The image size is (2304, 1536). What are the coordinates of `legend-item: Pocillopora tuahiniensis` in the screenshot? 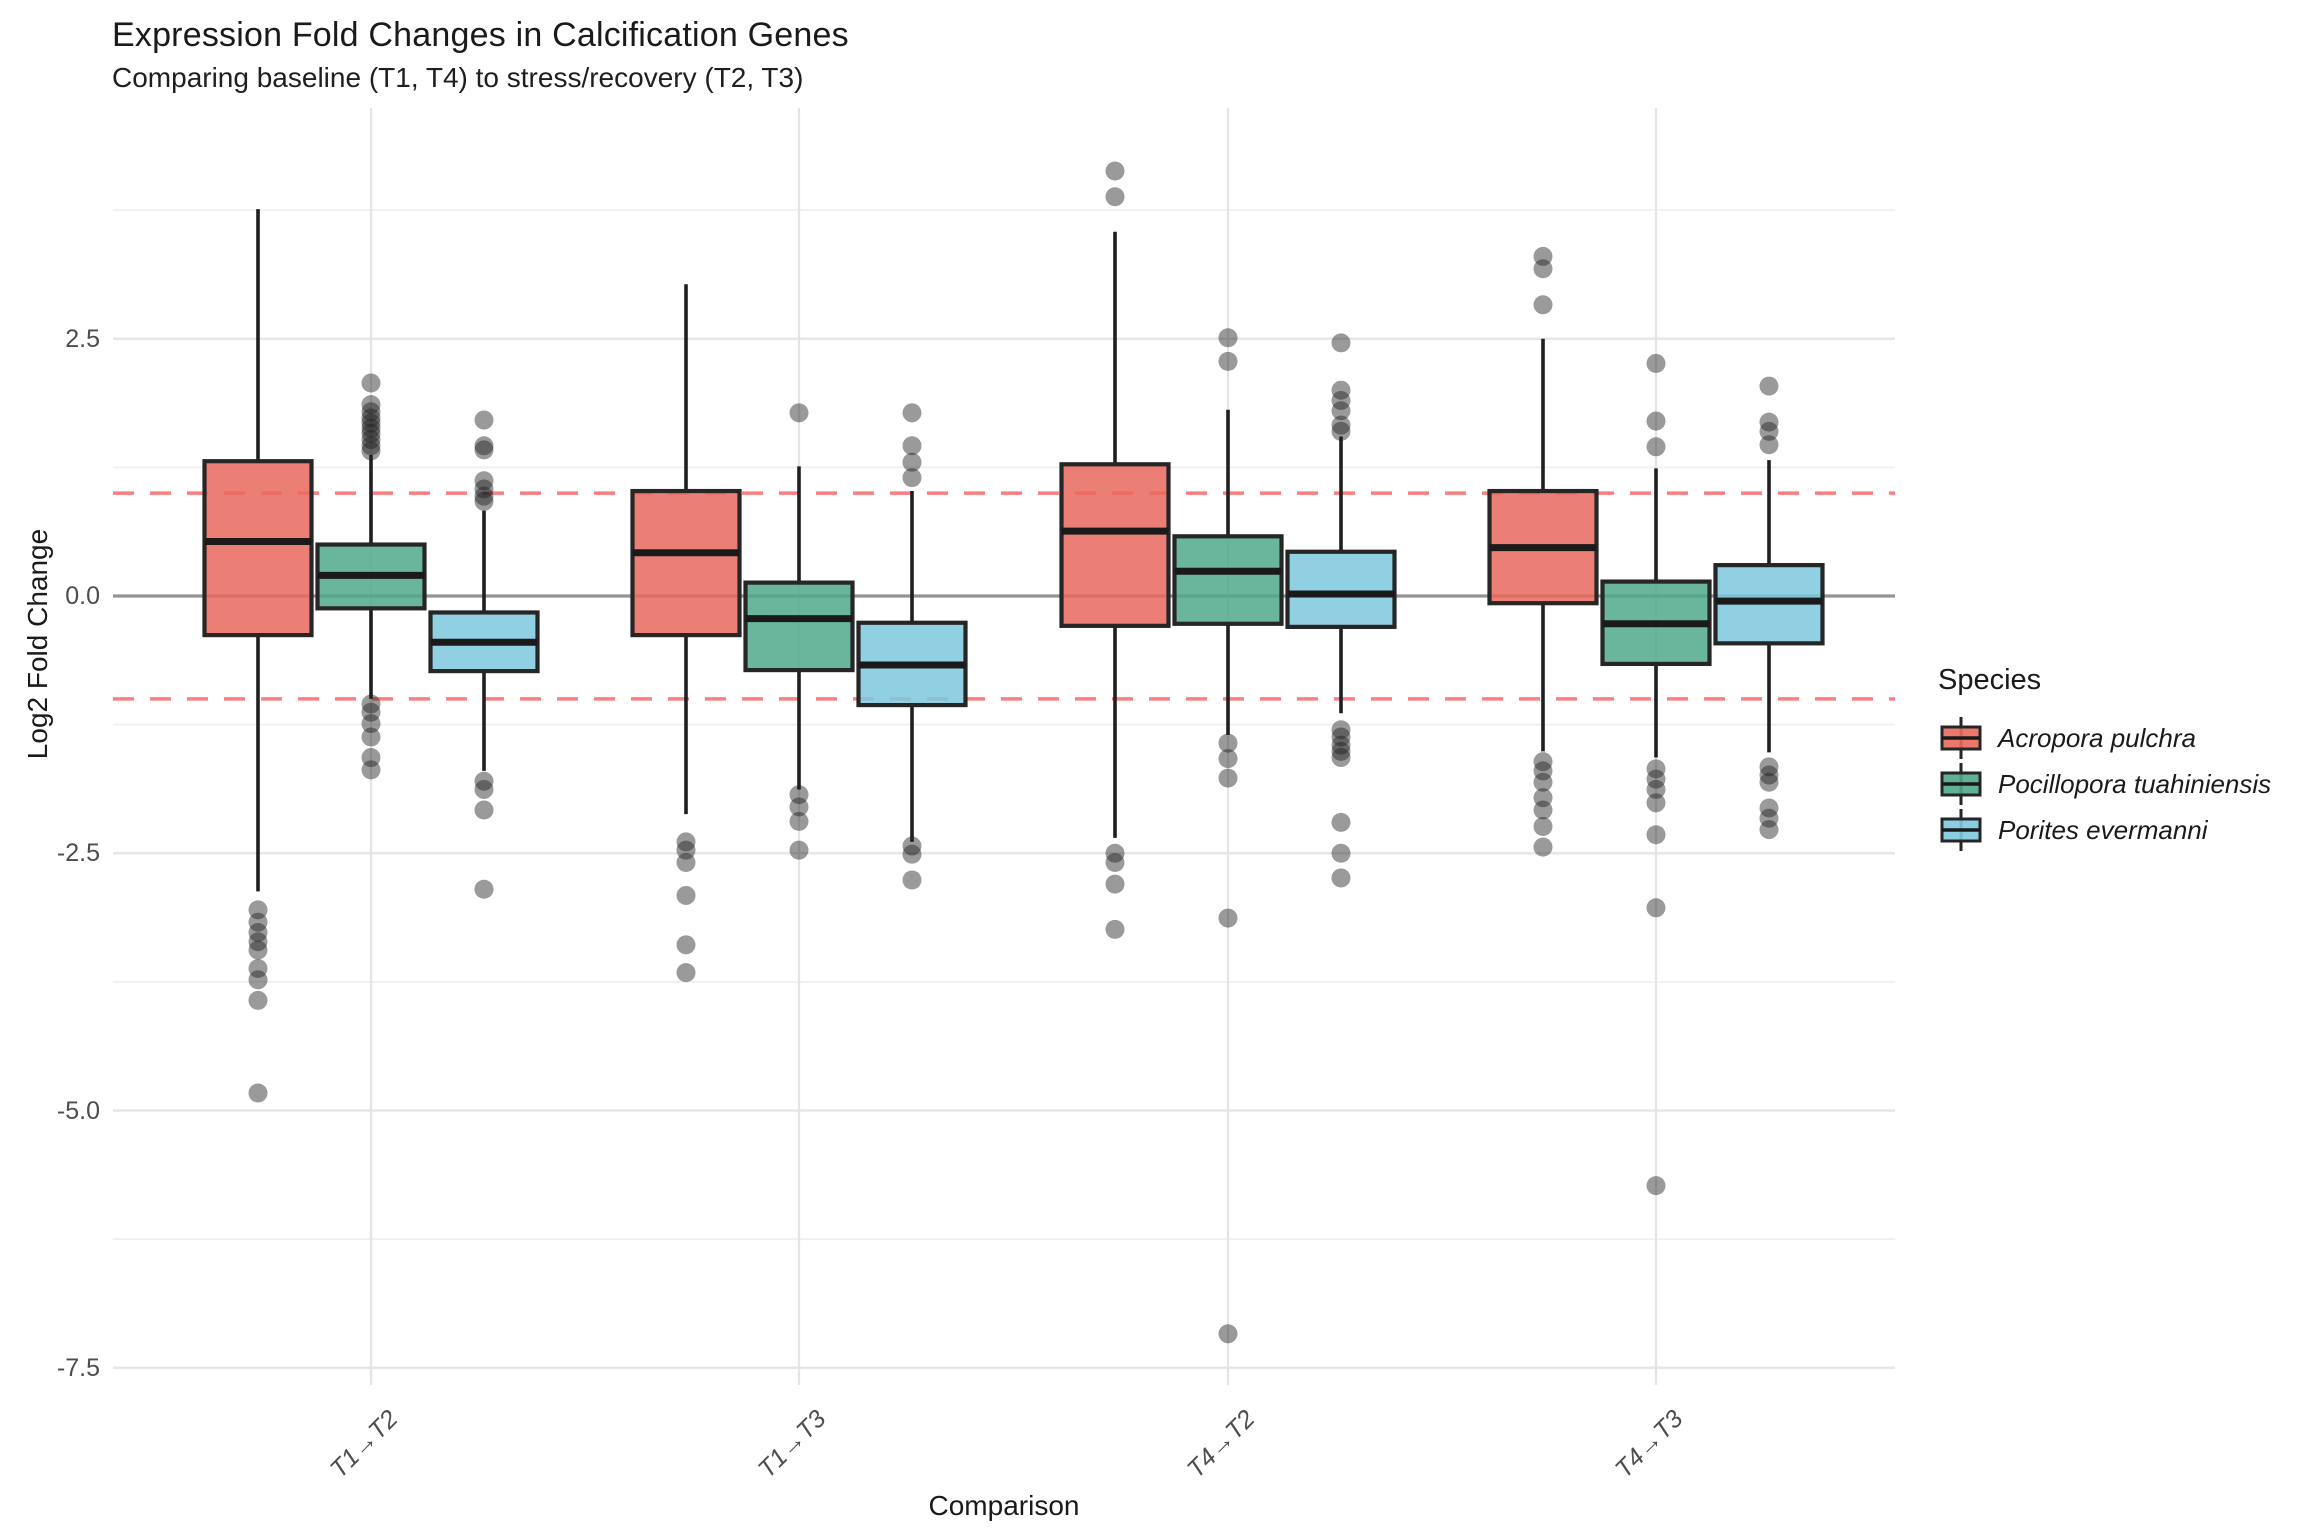 It's located at (2104, 784).